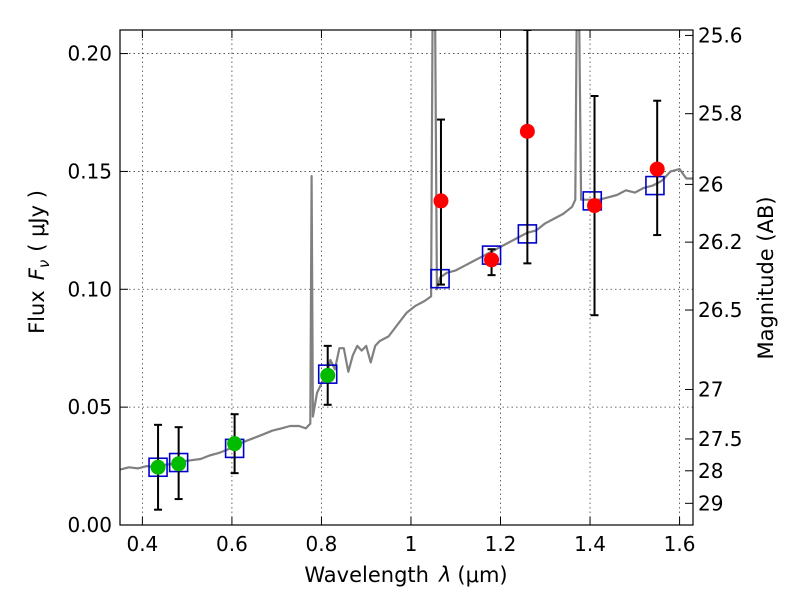 The width and height of the screenshot is (800, 600). Describe the element at coordinates (232, 544) in the screenshot. I see `x-tick-label: 0.6` at that location.